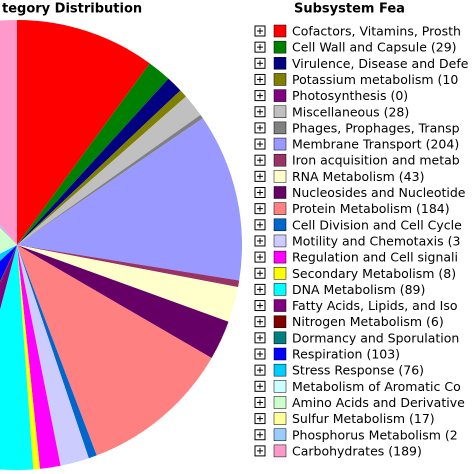 Image resolution: width=474 pixels, height=474 pixels. What do you see at coordinates (378, 402) in the screenshot?
I see `legend-label: Amino Acids and Derivative` at bounding box center [378, 402].